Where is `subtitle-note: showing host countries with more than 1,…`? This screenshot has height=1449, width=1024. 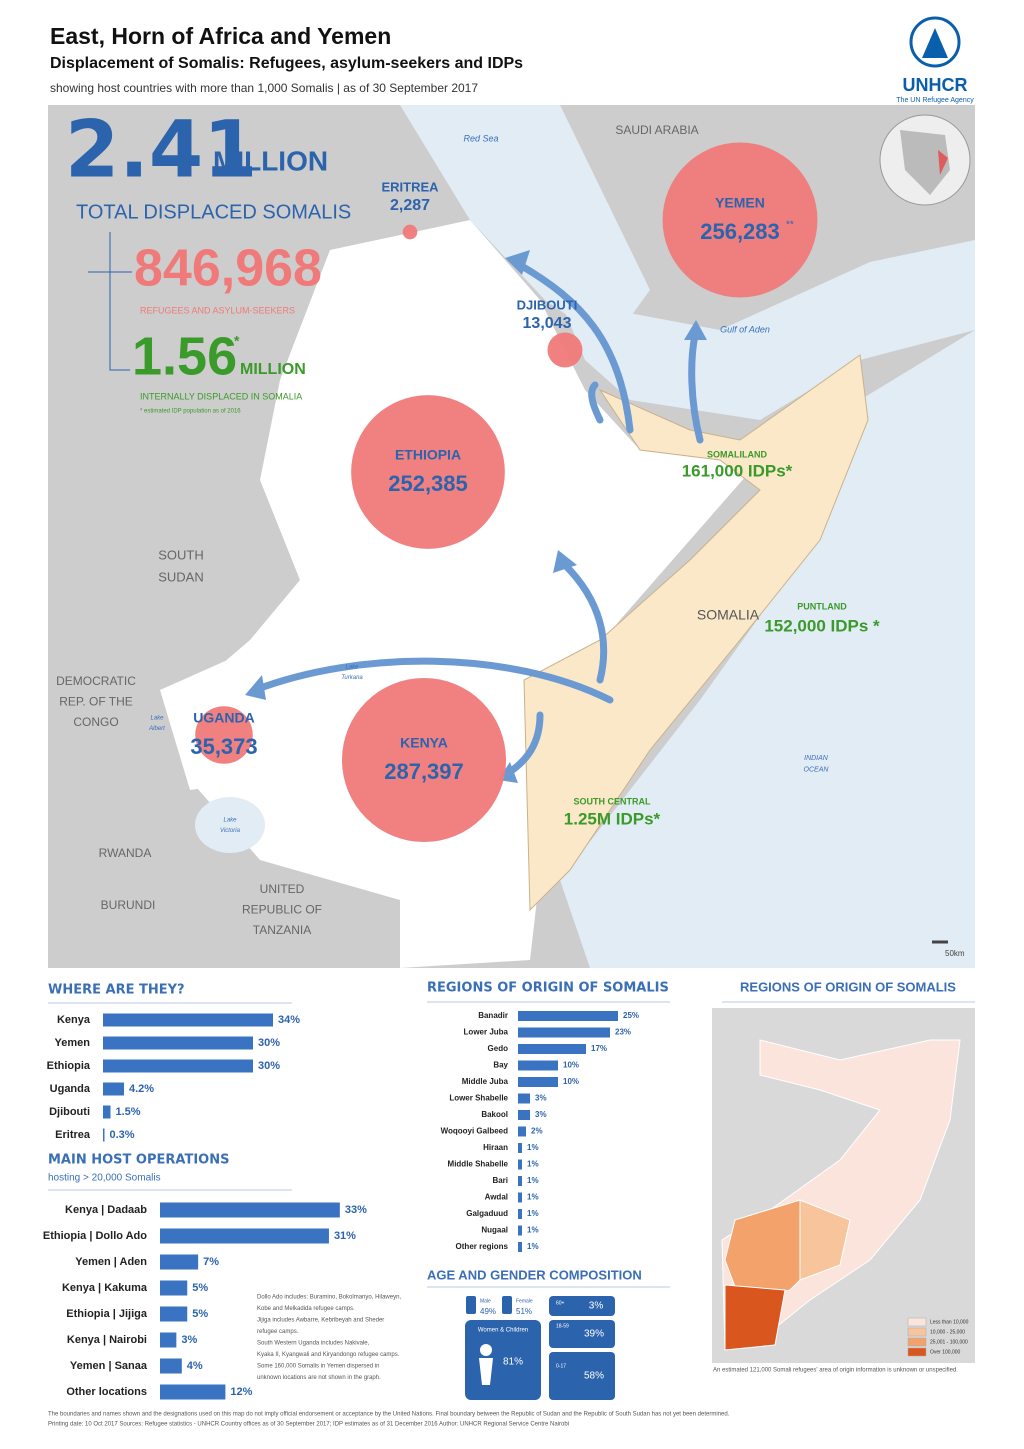 subtitle-note: showing host countries with more than 1,… is located at coordinates (264, 88).